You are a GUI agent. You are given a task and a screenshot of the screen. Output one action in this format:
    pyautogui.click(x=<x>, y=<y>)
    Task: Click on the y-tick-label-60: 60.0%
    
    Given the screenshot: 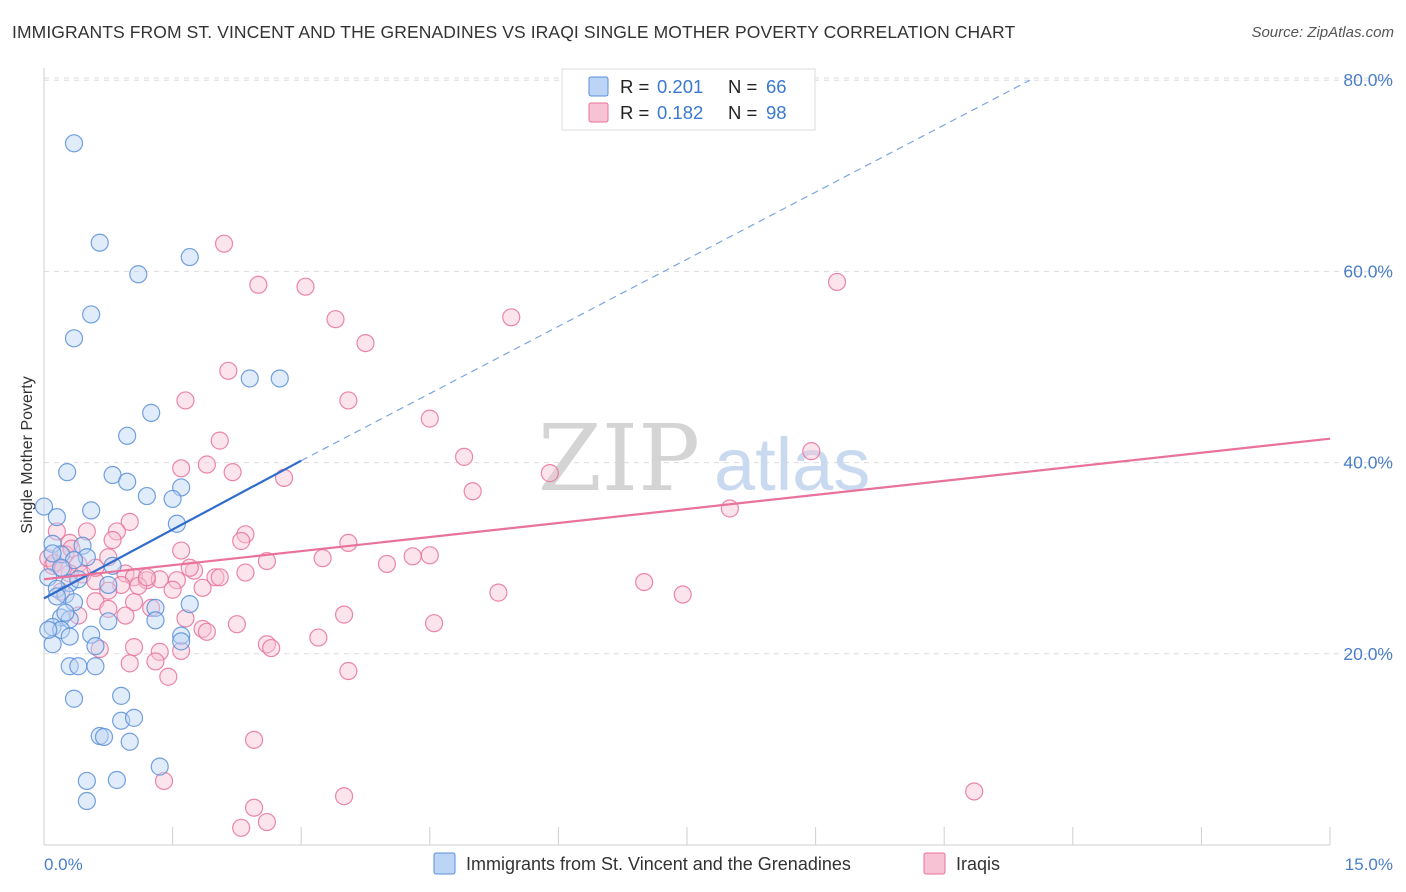 What is the action you would take?
    pyautogui.click(x=1368, y=271)
    